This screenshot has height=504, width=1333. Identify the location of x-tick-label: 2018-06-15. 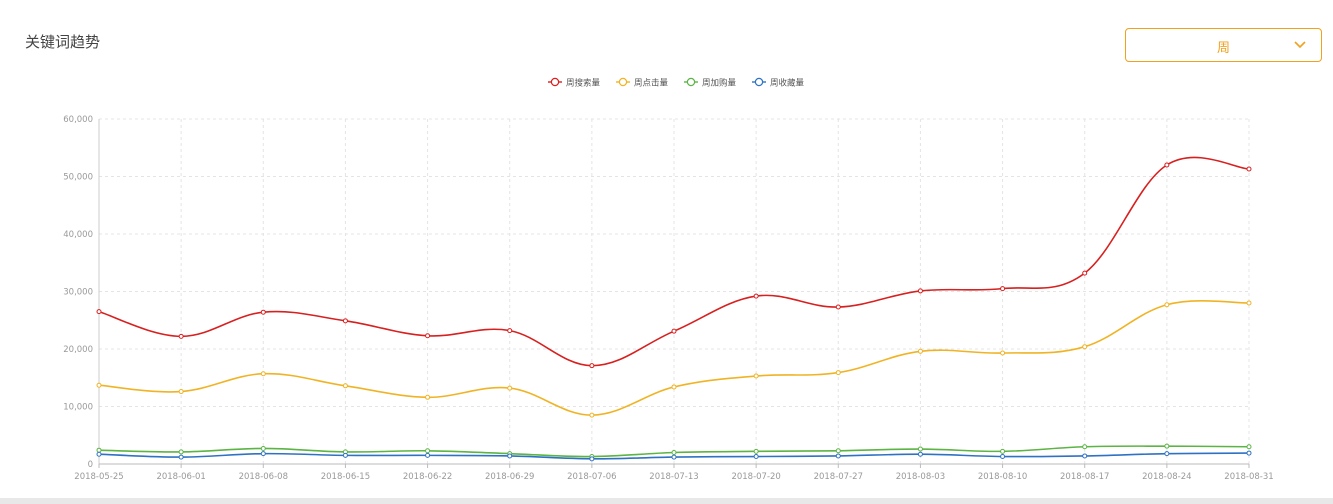
(345, 477).